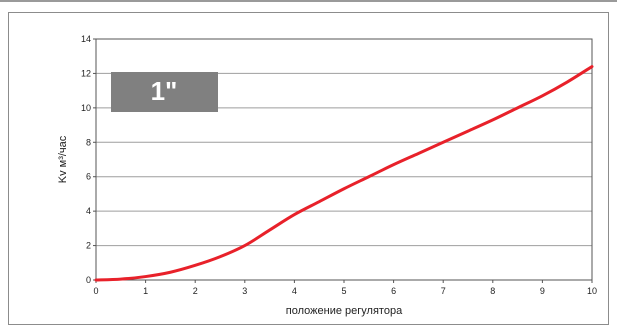  I want to click on y-tick-label: 8, so click(88, 142).